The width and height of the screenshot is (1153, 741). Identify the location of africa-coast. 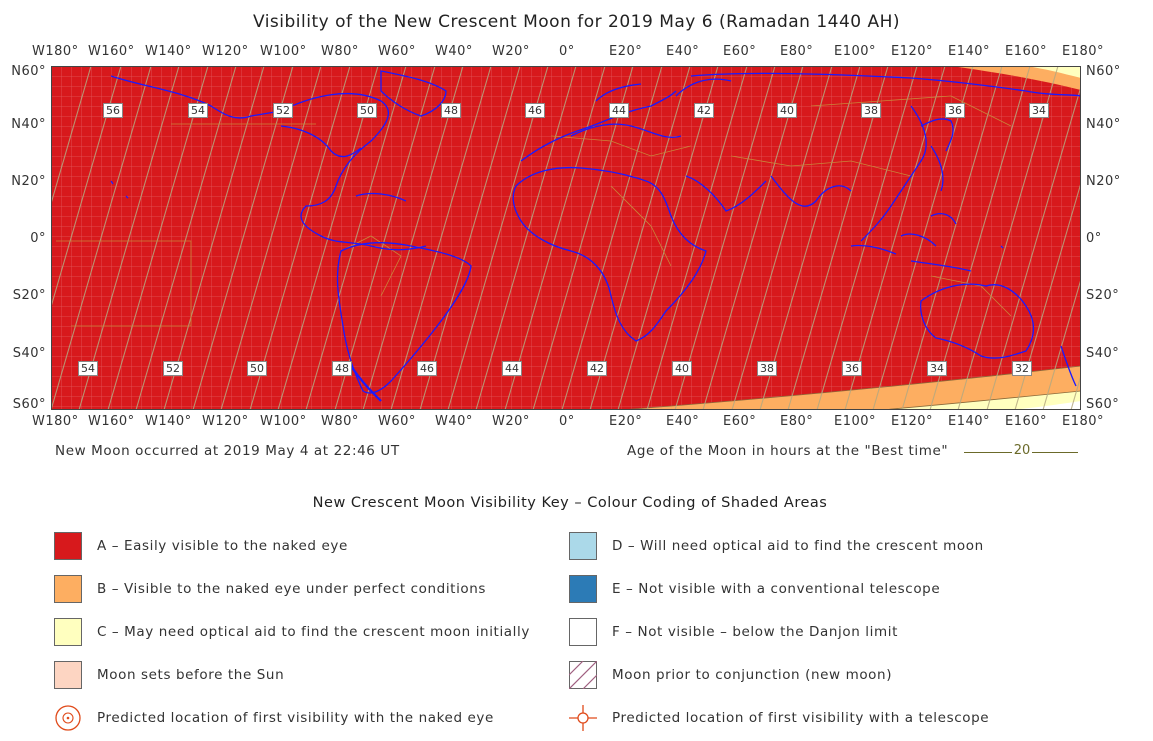
(609, 254).